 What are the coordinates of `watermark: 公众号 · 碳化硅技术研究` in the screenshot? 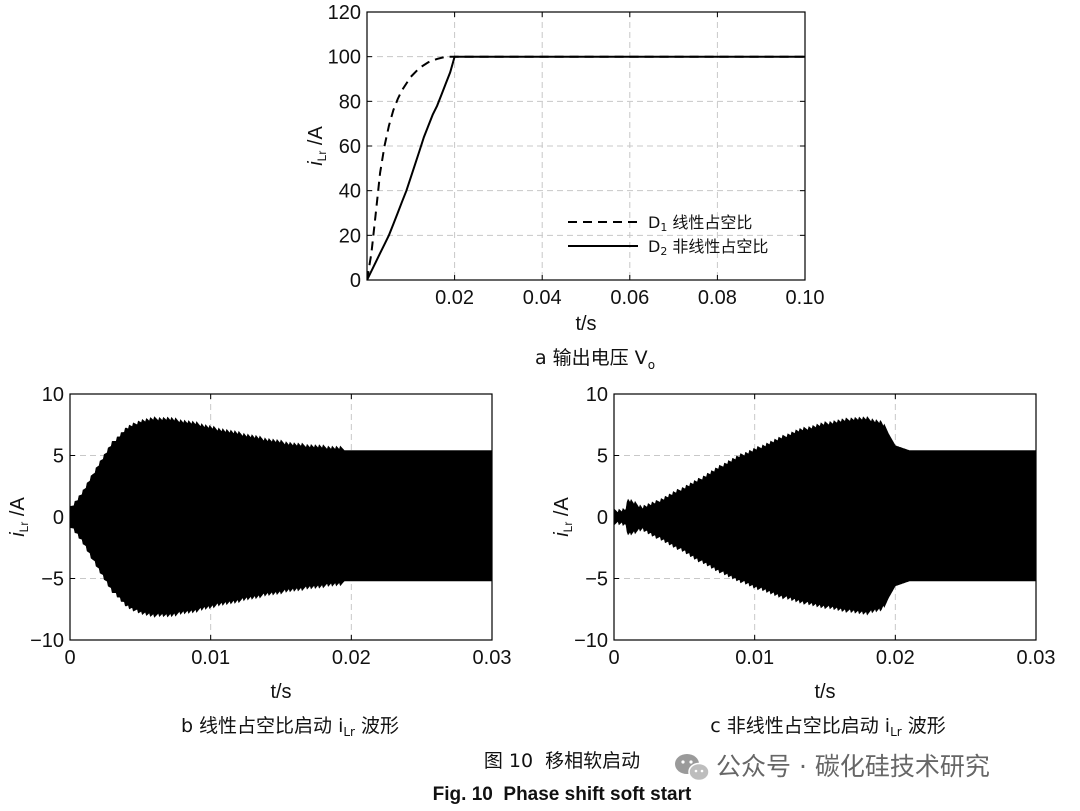 It's located at (832, 767).